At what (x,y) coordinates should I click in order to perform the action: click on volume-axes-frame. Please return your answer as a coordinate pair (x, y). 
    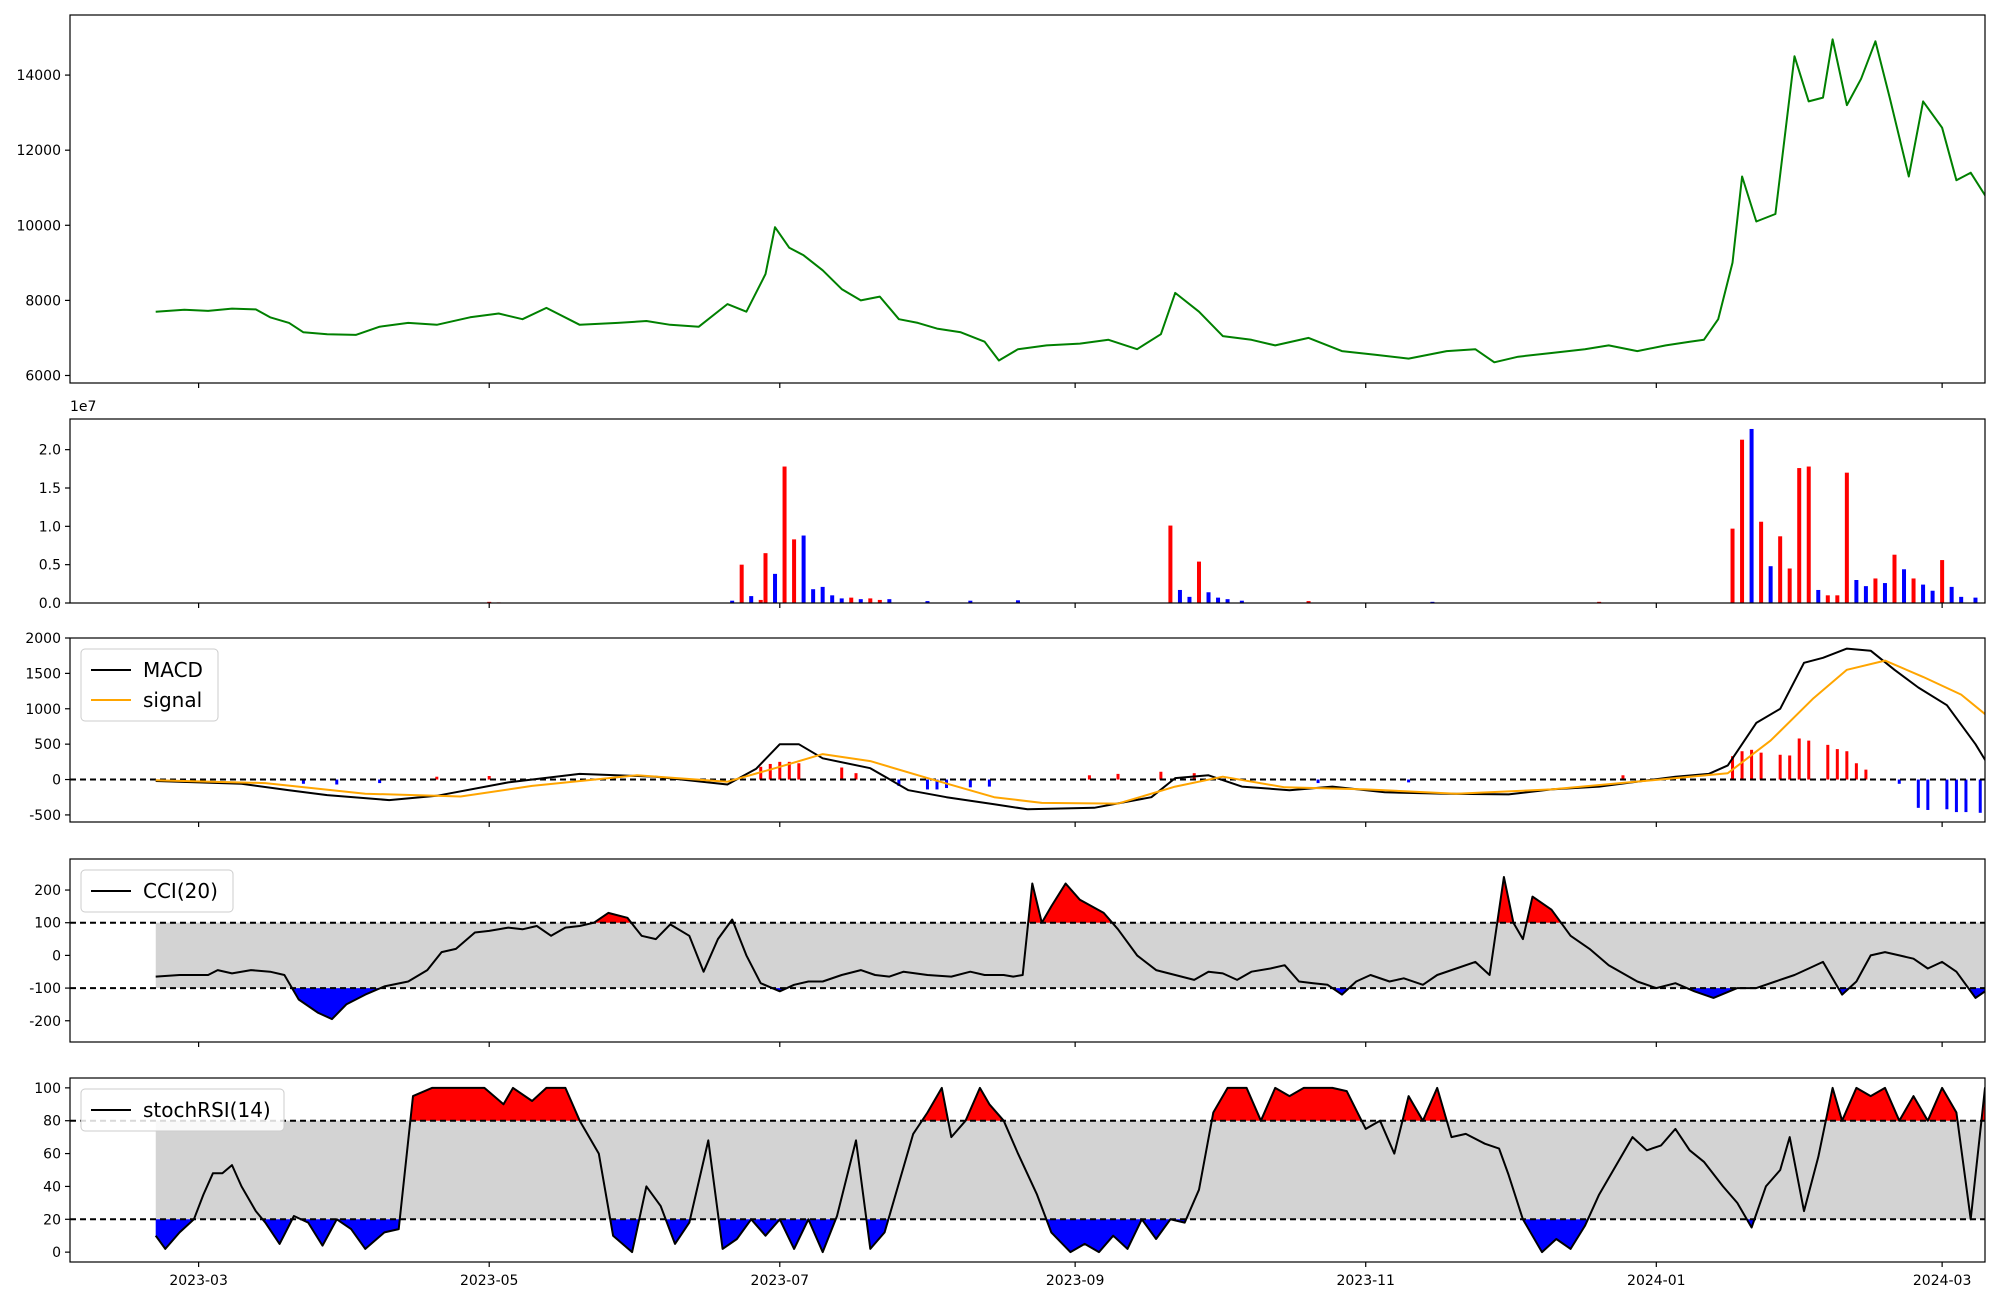
    Looking at the image, I should click on (1027, 511).